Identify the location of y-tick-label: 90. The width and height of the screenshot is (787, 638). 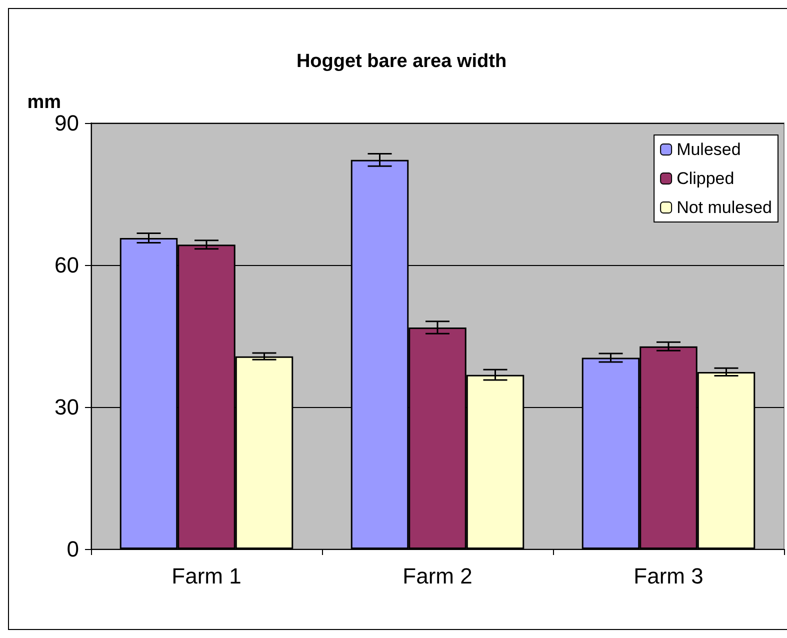
(66, 123).